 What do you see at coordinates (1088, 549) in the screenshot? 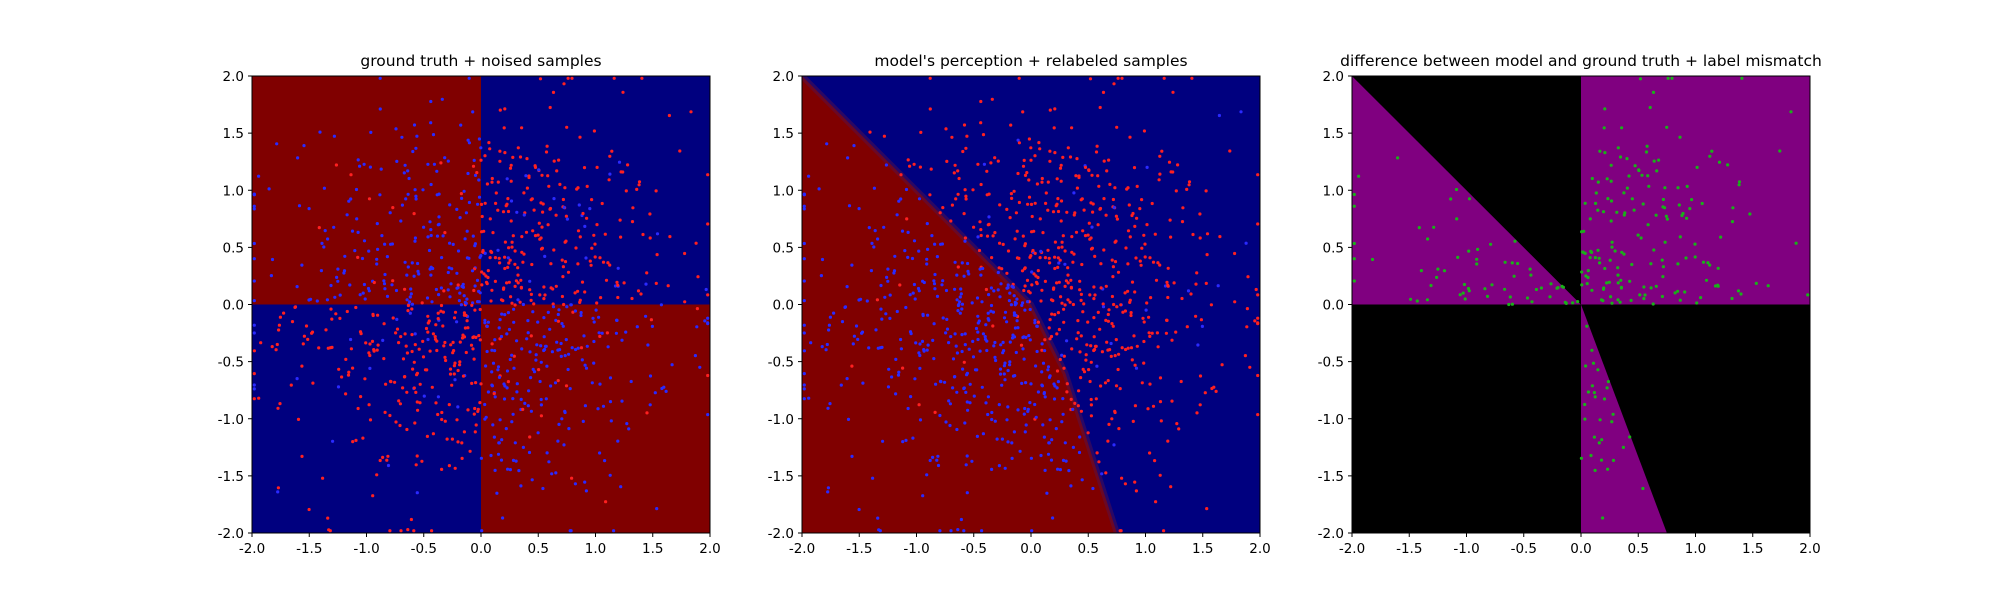
I see `x-tick-label: 0.5` at bounding box center [1088, 549].